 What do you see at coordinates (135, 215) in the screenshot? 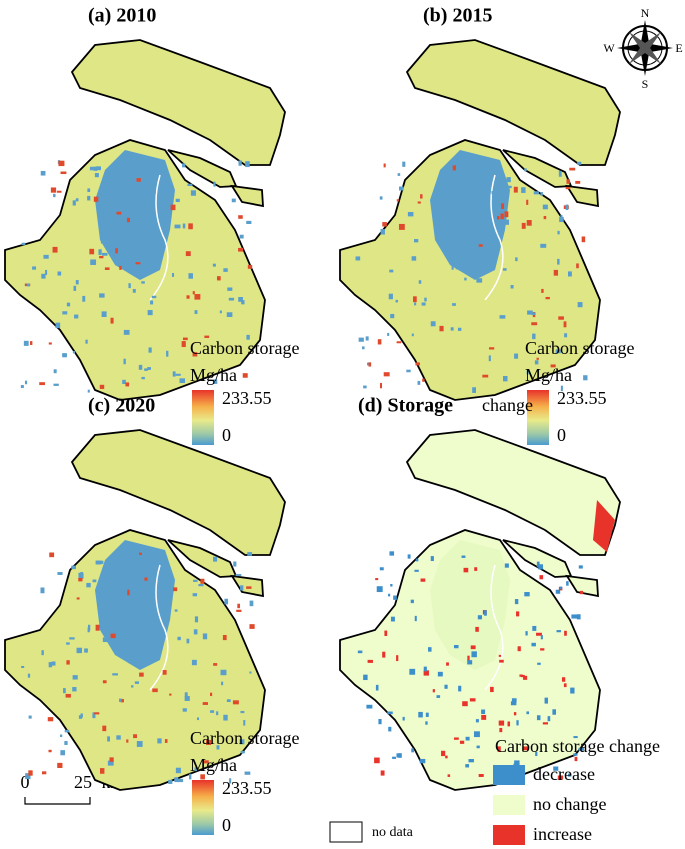
I see `urban-core` at bounding box center [135, 215].